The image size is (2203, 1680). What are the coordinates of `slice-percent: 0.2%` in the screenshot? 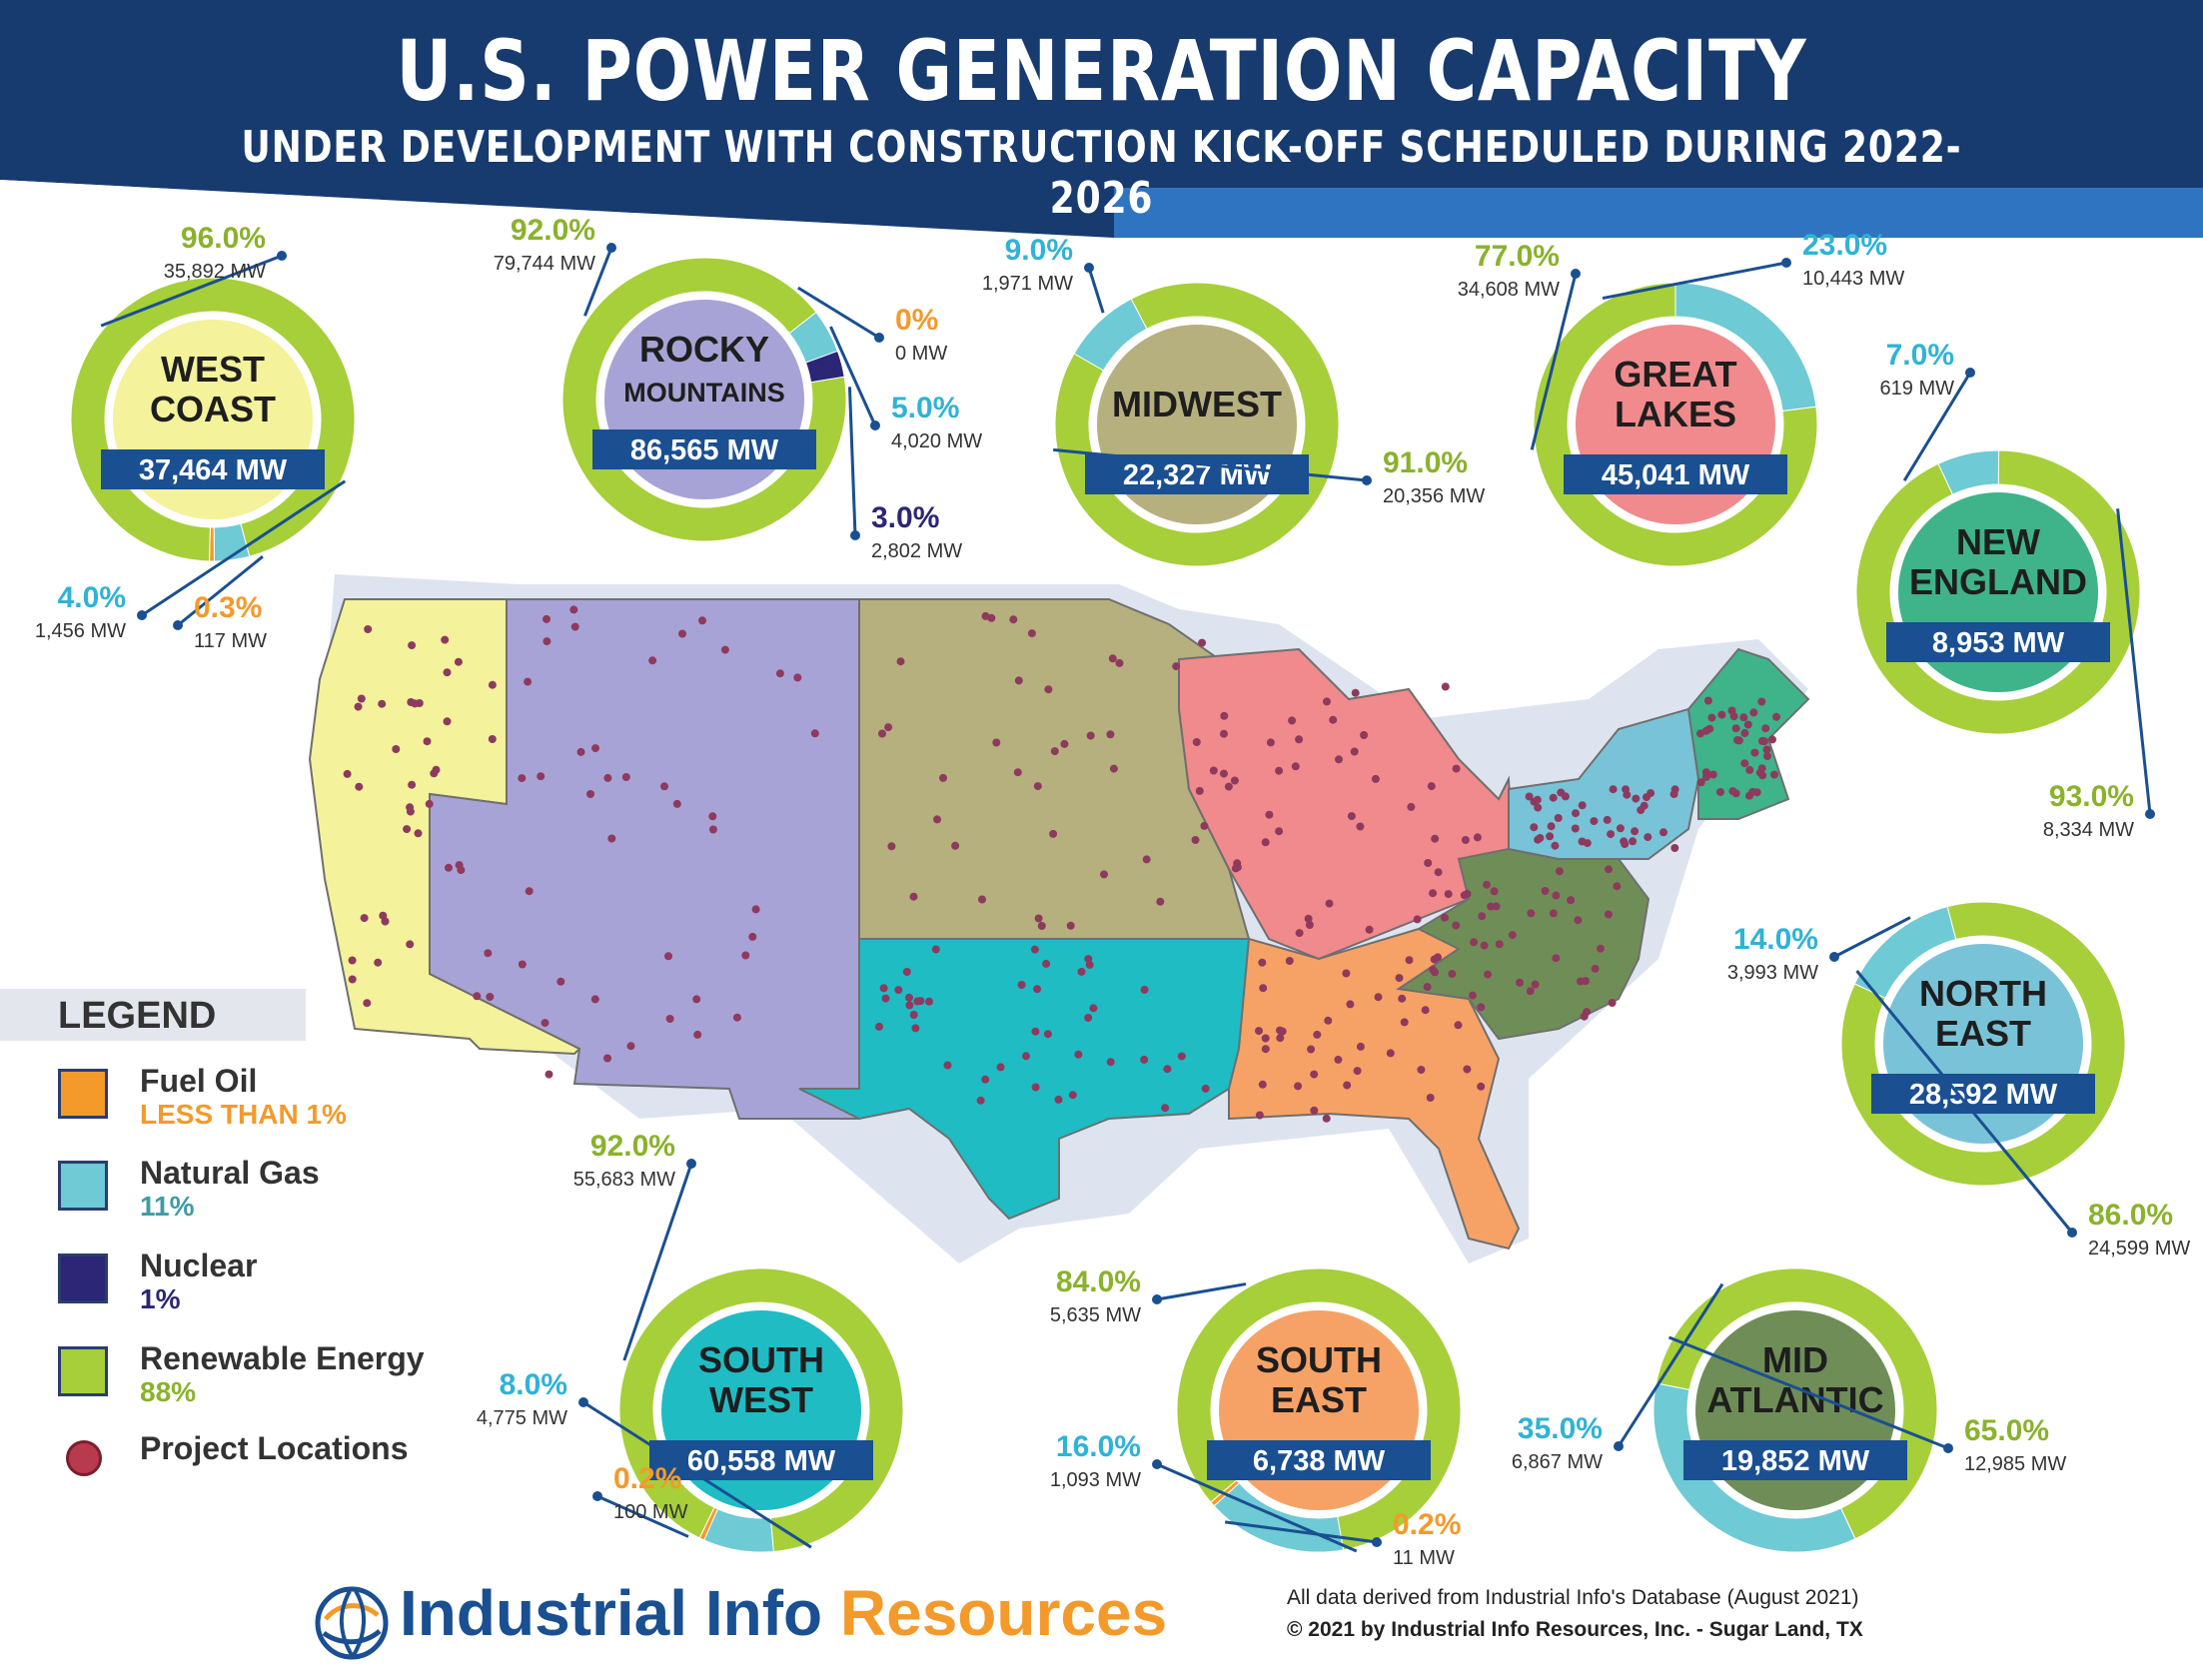 It's located at (647, 1478).